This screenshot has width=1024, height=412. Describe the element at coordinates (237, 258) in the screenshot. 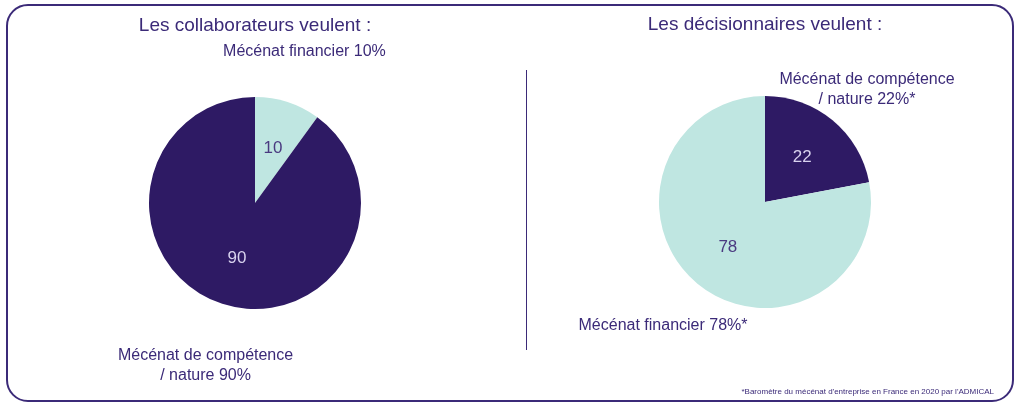

I see `data-label: 90` at that location.